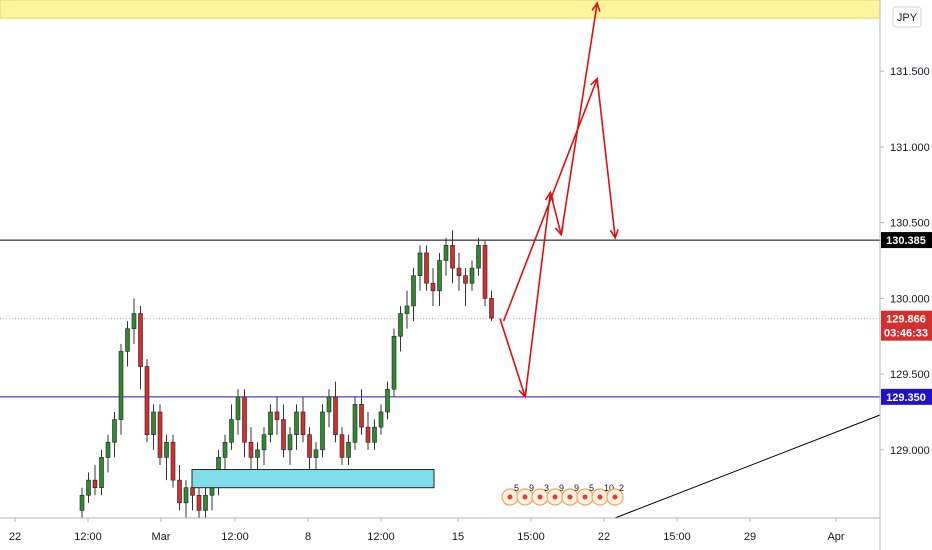 The height and width of the screenshot is (550, 932). Describe the element at coordinates (561, 488) in the screenshot. I see `event-count: 9` at that location.